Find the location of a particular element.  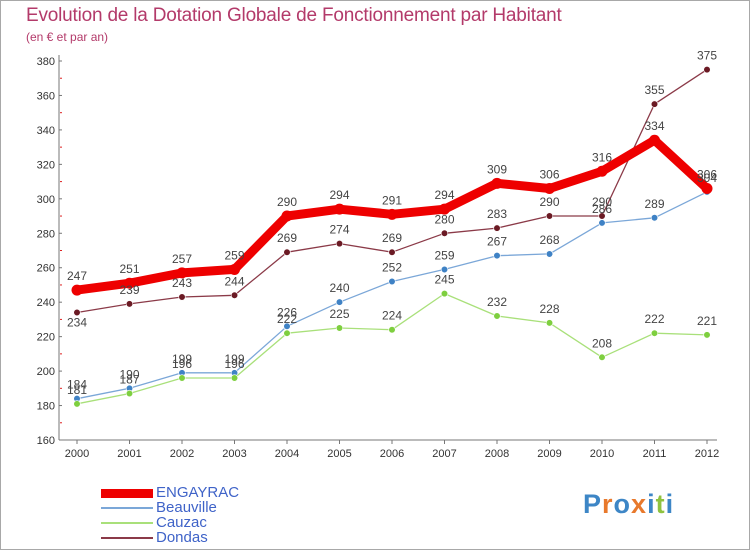

data-label-cauzac: 221 is located at coordinates (707, 321).